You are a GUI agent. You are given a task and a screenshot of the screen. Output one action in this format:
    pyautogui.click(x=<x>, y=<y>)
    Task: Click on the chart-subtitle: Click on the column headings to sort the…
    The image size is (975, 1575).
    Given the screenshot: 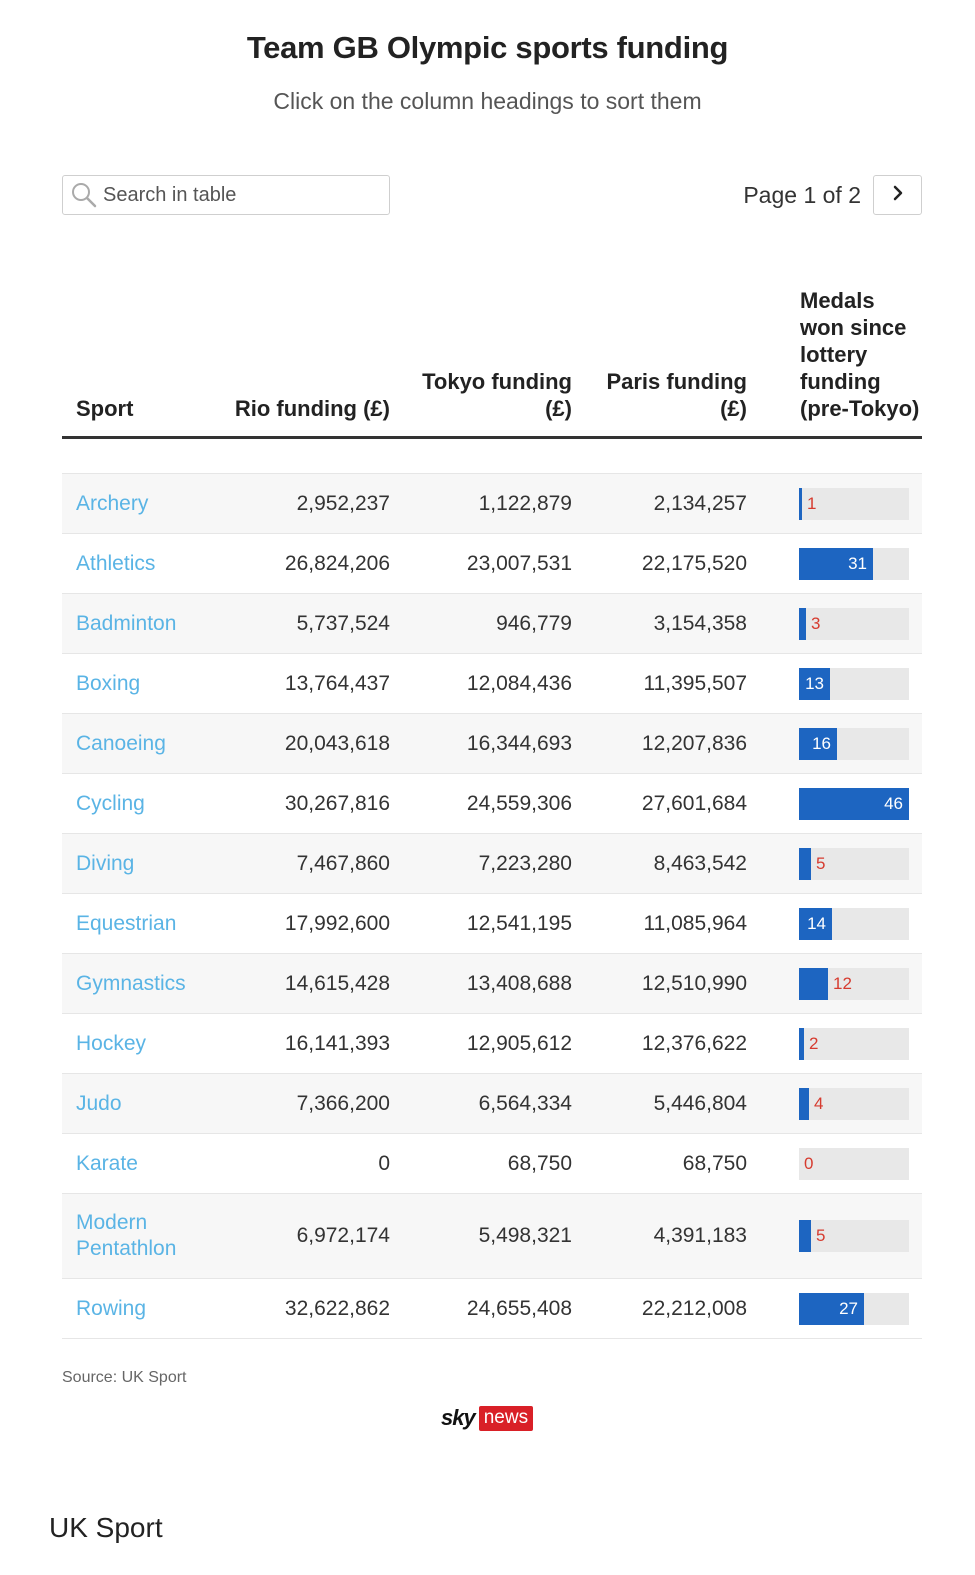 What is the action you would take?
    pyautogui.click(x=487, y=101)
    